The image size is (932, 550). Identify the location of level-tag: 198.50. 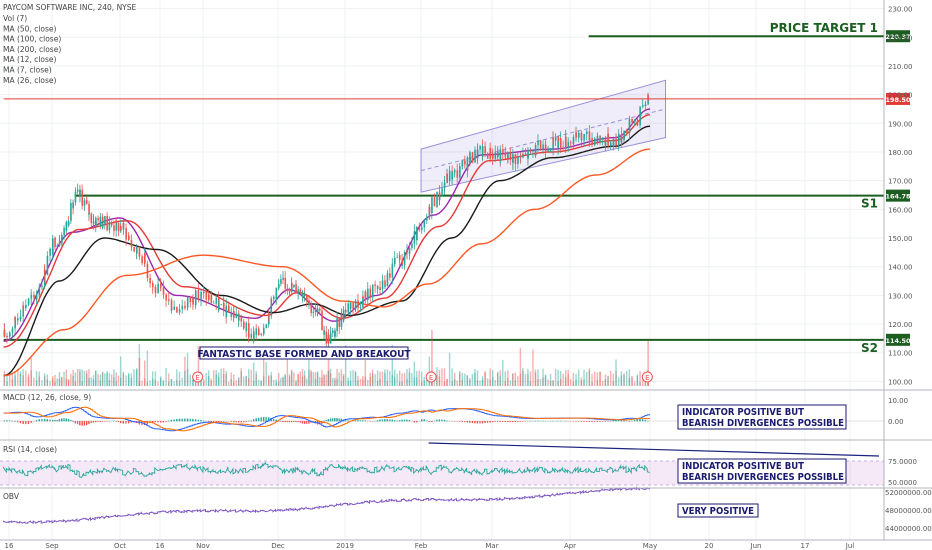
(898, 100).